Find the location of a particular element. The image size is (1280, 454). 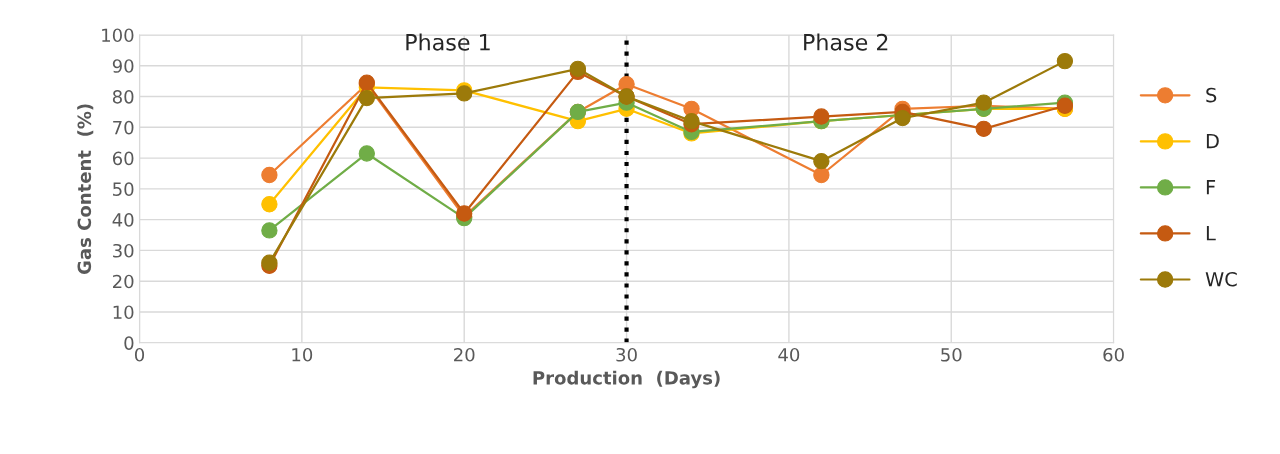

x-tick-label: 60 is located at coordinates (1113, 354).